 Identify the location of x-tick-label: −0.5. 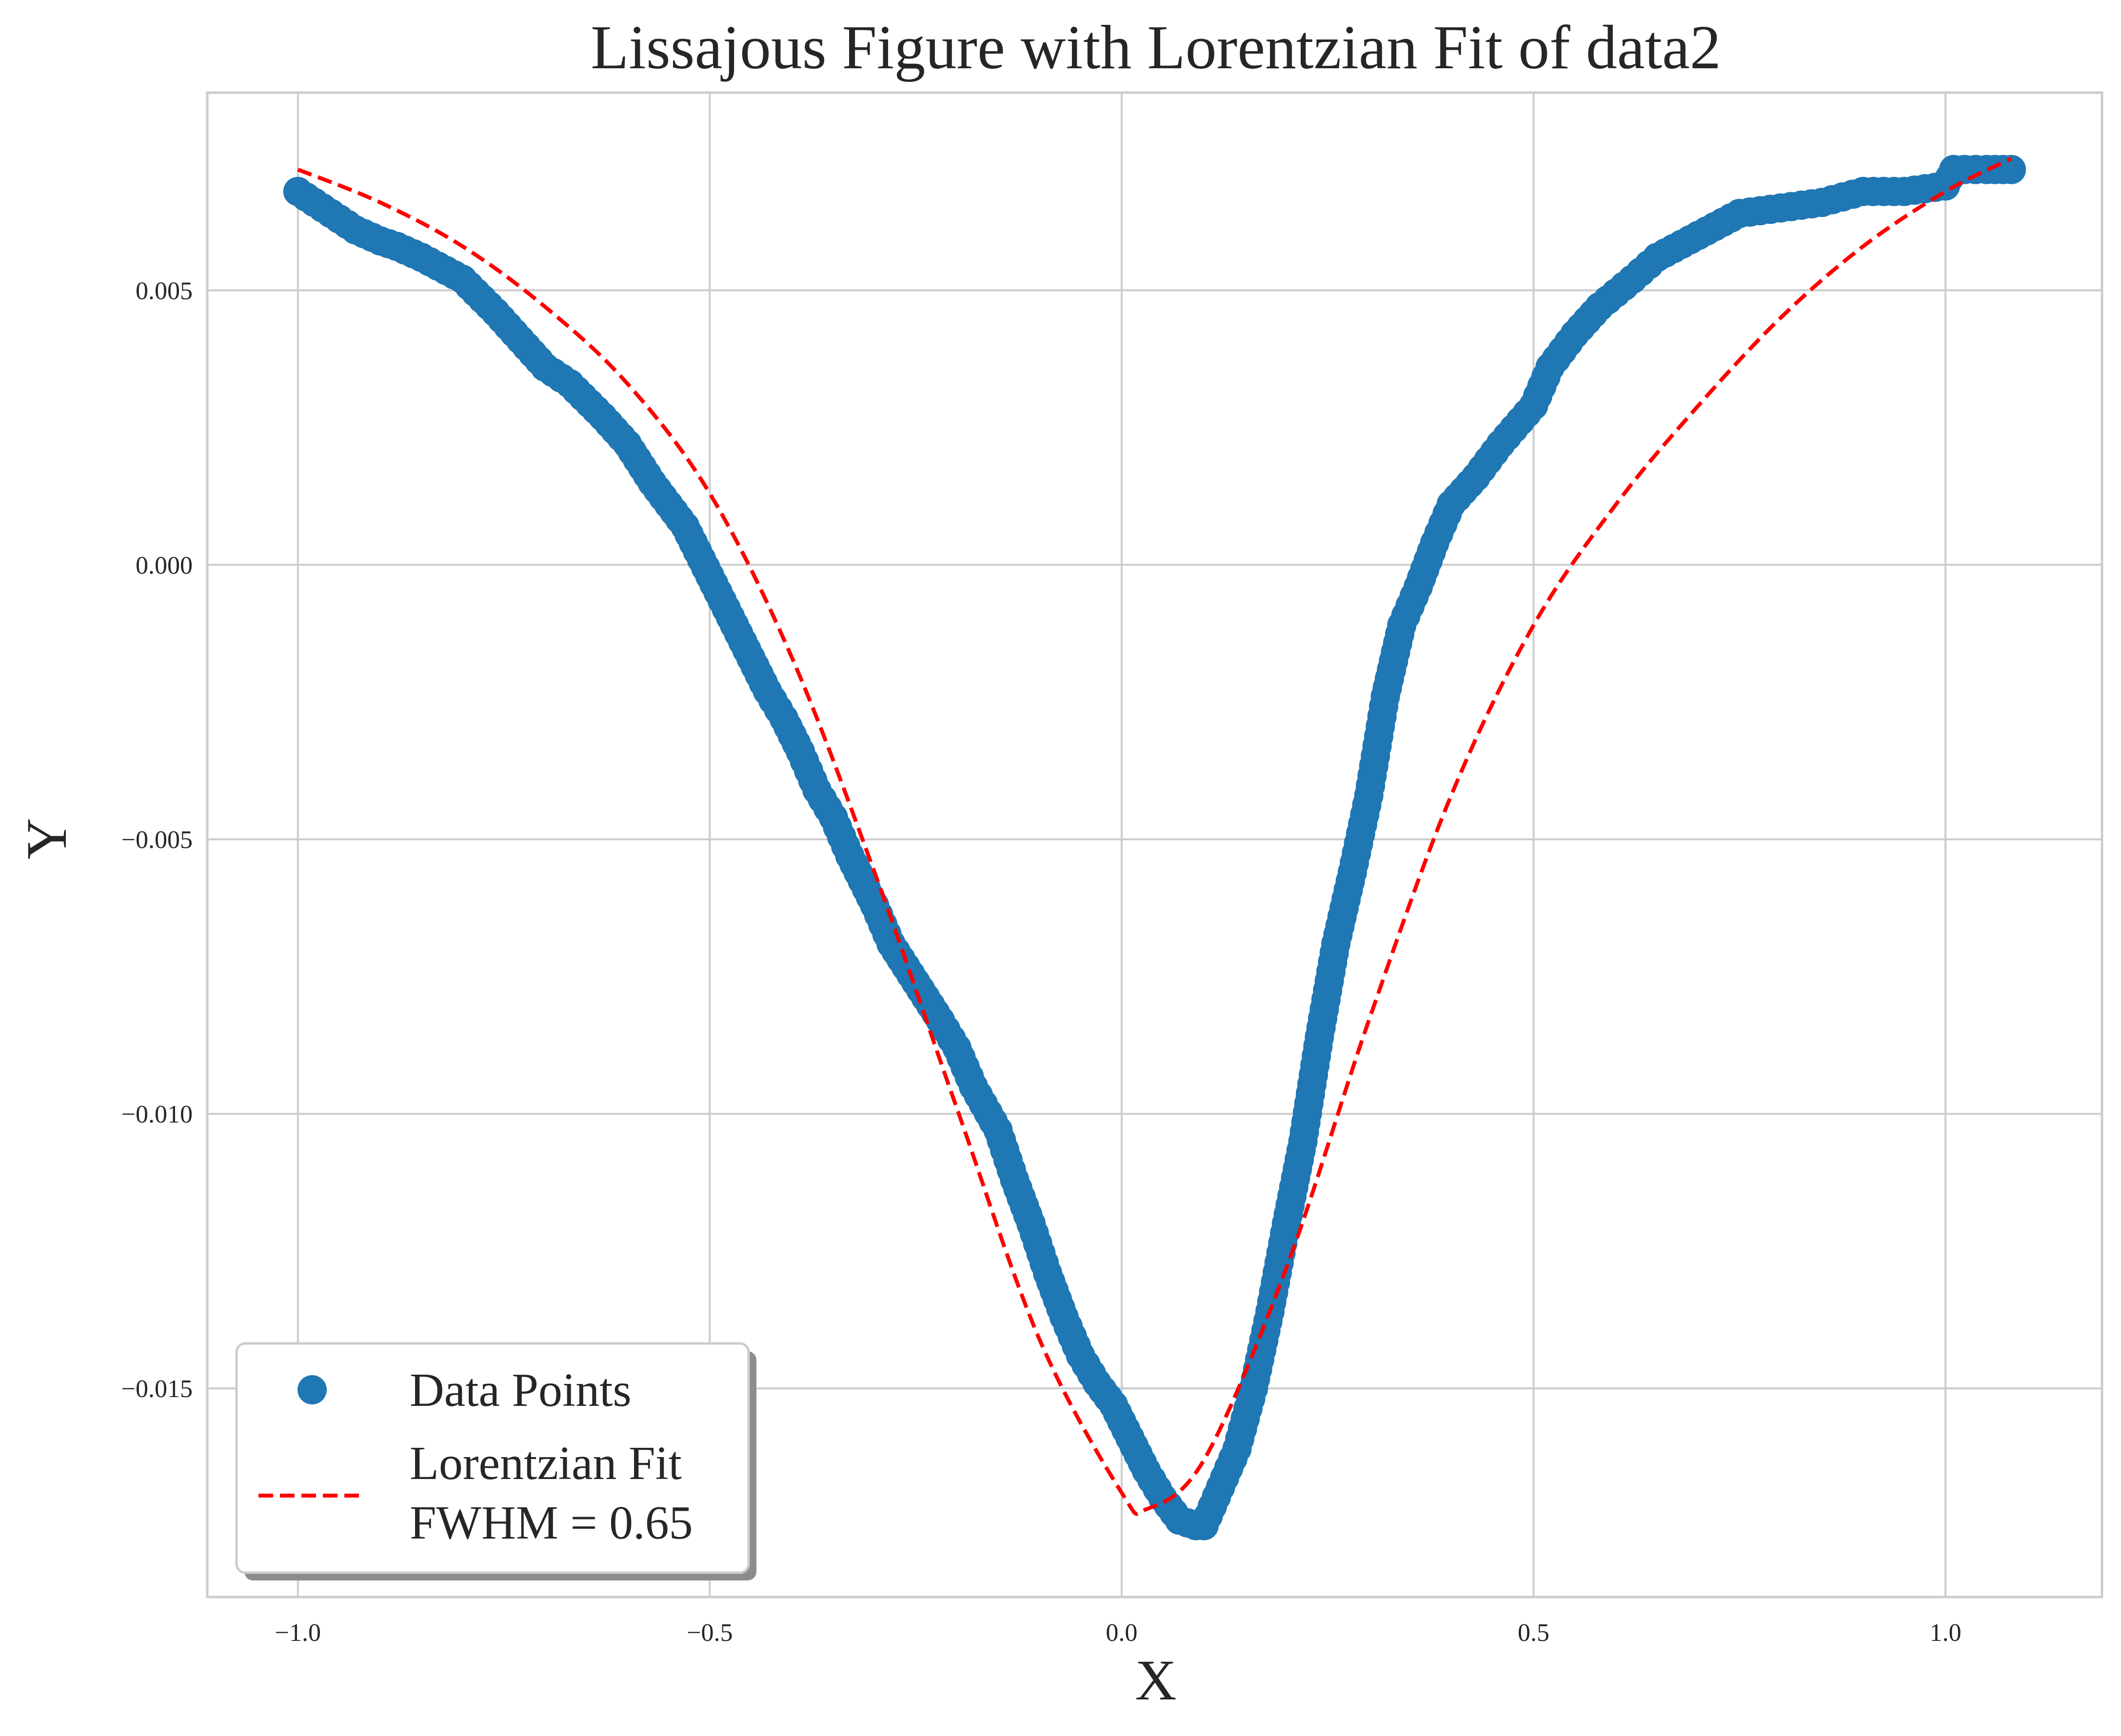
(710, 1633).